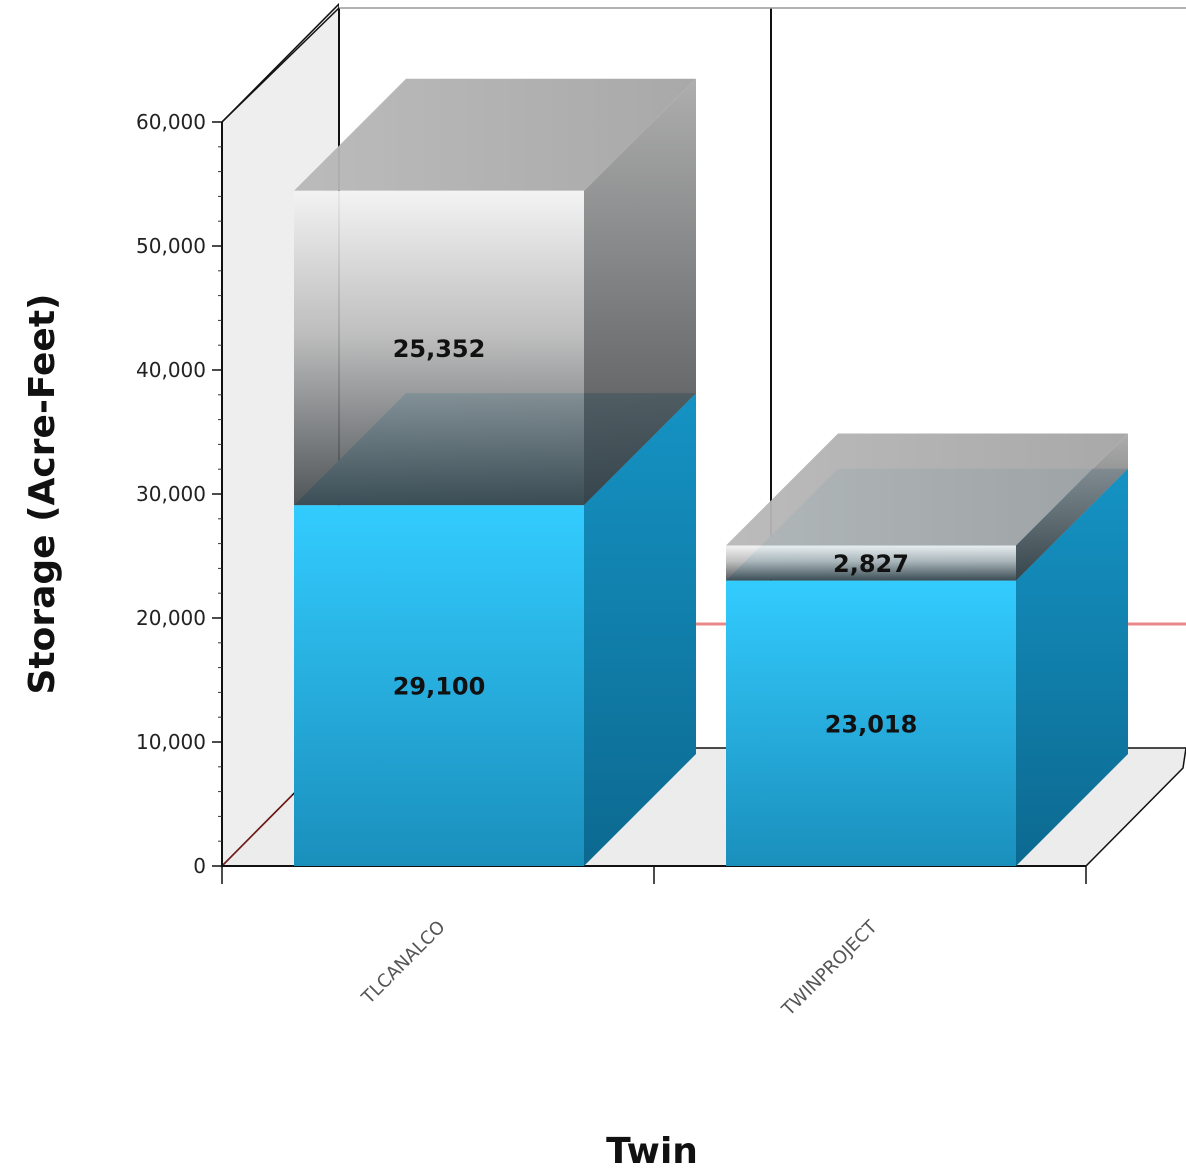  I want to click on y-axis: 0 10,000 20,000 30,000 40,000 50,000 60,000, so click(179, 494).